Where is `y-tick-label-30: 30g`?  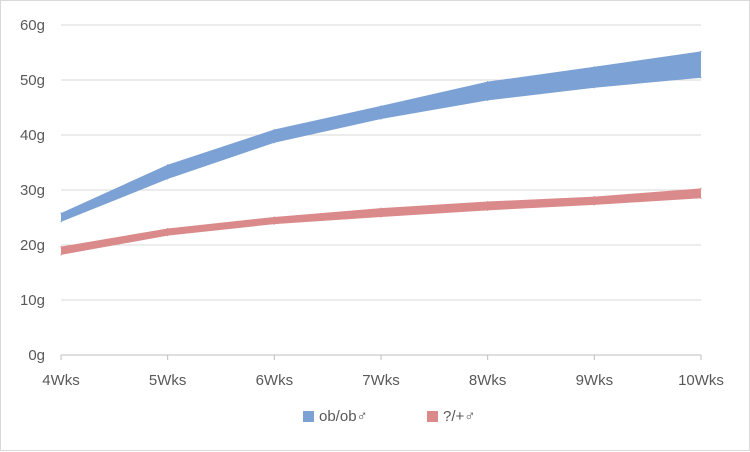 y-tick-label-30: 30g is located at coordinates (32, 190).